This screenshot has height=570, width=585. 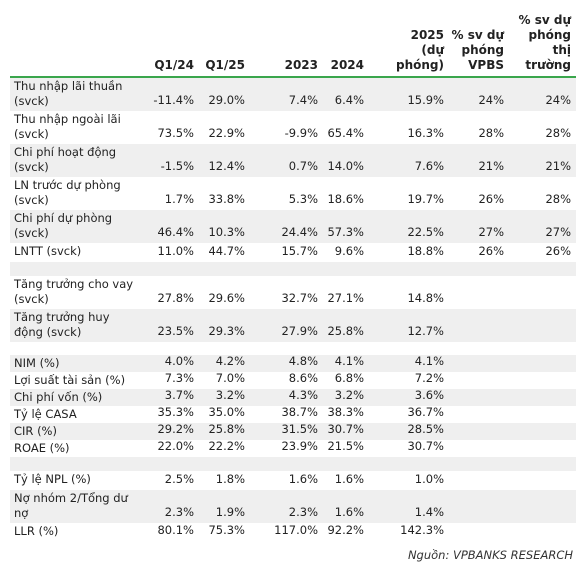 I want to click on cell-q1_25: 29.3%, so click(x=226, y=331).